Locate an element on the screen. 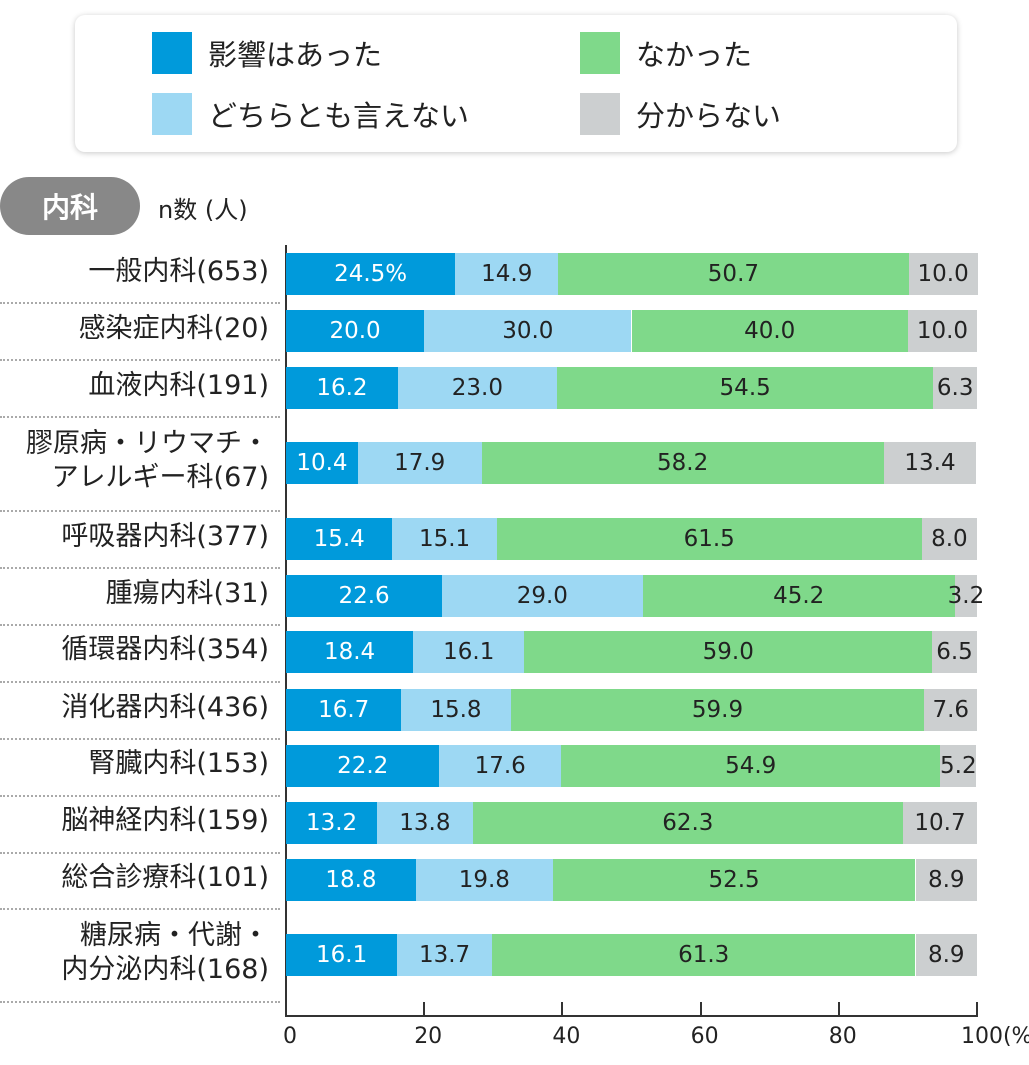 This screenshot has height=1065, width=1029. data-label: 3.2 is located at coordinates (966, 596).